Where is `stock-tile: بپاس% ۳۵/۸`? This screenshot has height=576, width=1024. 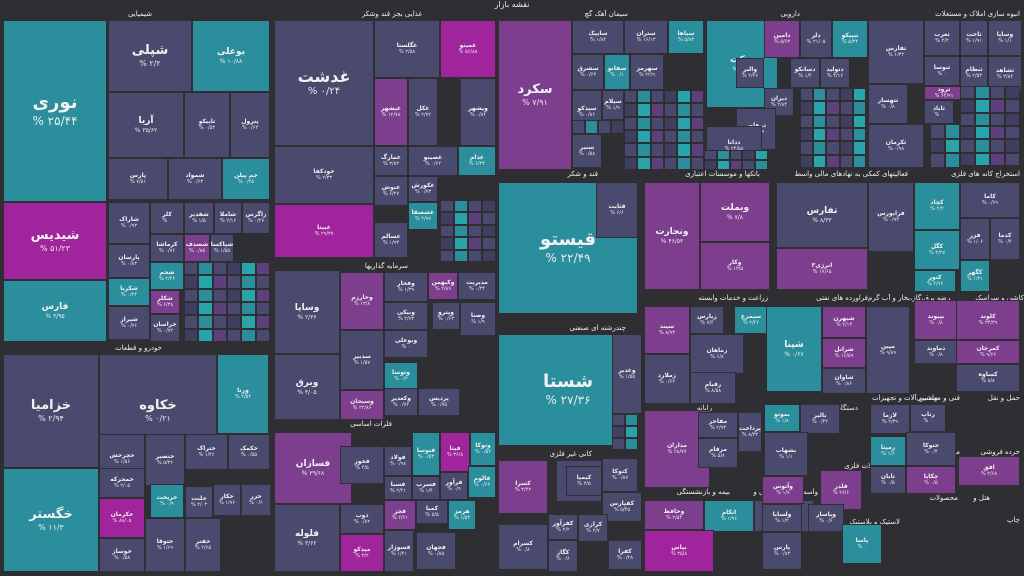
stock-tile: بپاس% ۳۵/۸ is located at coordinates (679, 551).